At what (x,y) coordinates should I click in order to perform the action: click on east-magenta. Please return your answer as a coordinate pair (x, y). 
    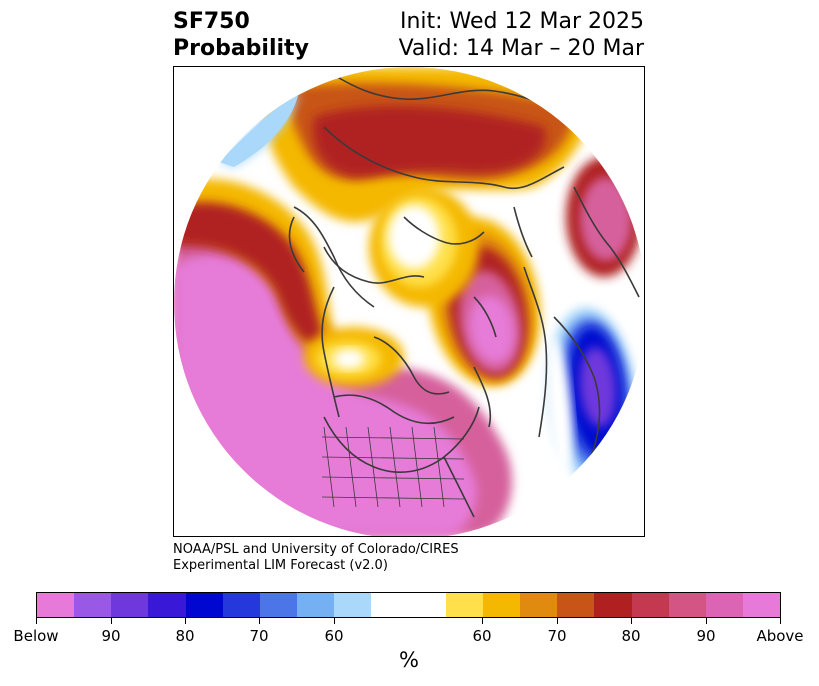
    Looking at the image, I should click on (606, 219).